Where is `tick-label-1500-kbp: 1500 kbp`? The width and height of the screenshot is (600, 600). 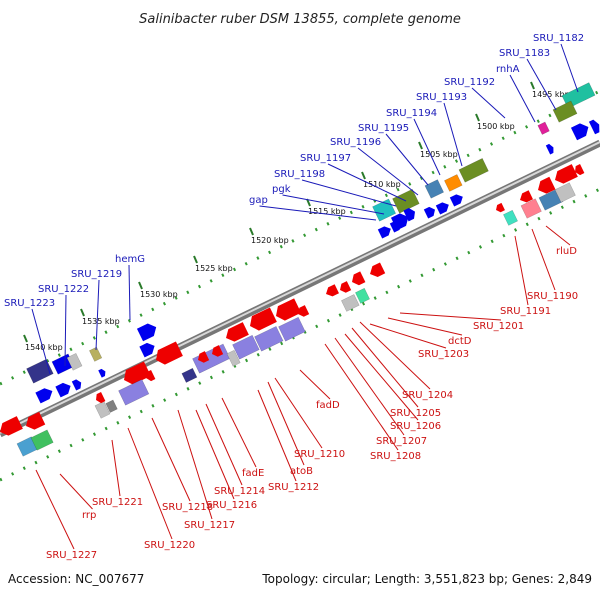 tick-label-1500-kbp: 1500 kbp is located at coordinates (496, 126).